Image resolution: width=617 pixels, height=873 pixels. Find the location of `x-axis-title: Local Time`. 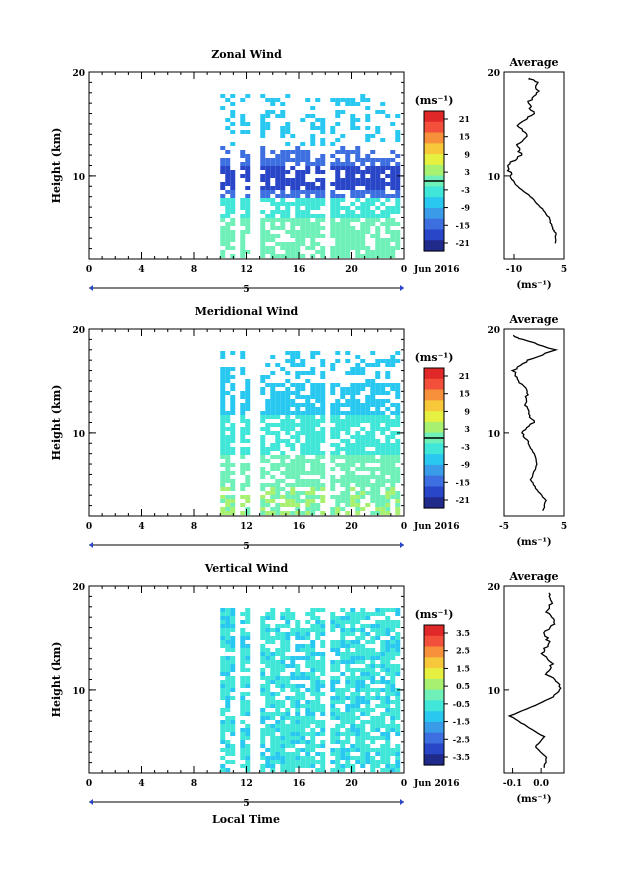

x-axis-title: Local Time is located at coordinates (246, 819).